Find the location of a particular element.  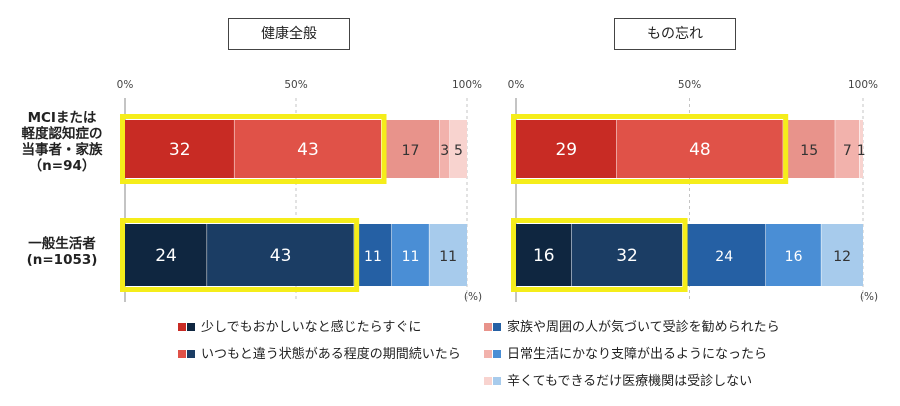

legend-item-recommended: 家族や周囲の人が気づいて受診を勧められたら is located at coordinates (632, 328).